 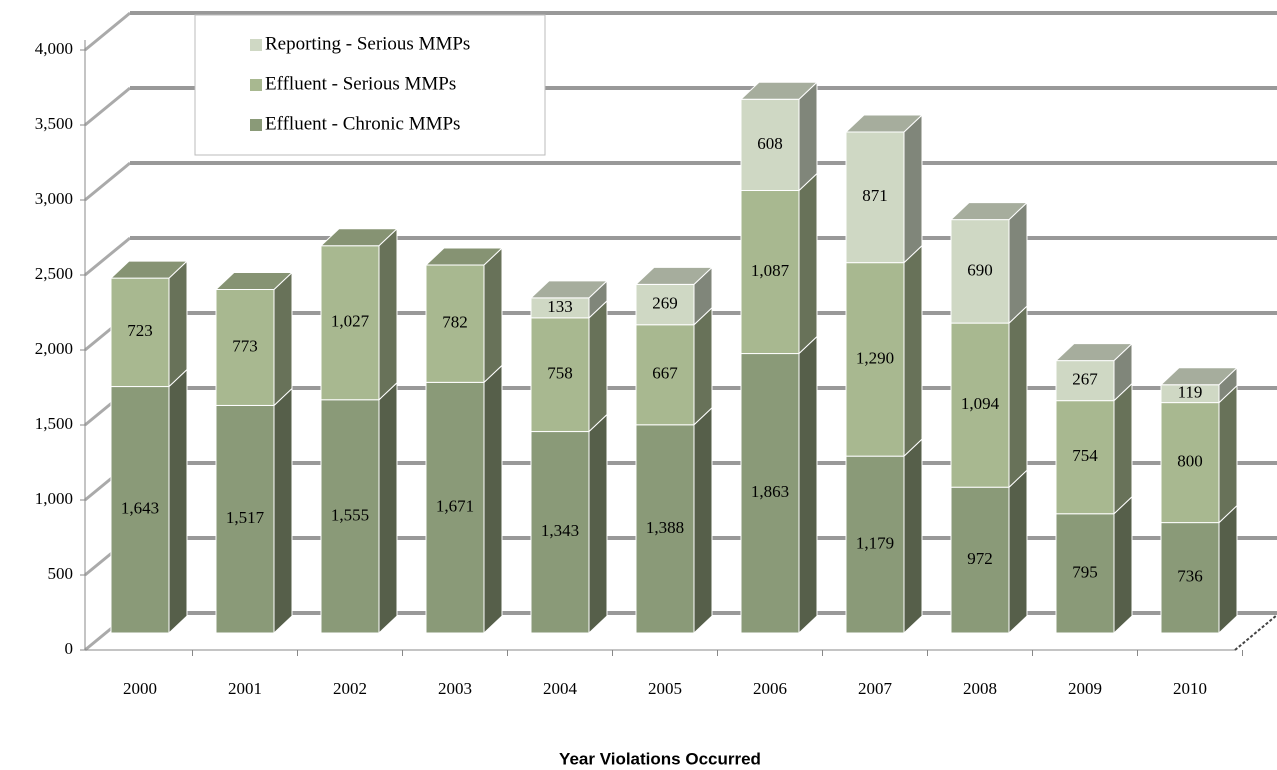 What do you see at coordinates (1085, 688) in the screenshot?
I see `x-tick-label: 2009` at bounding box center [1085, 688].